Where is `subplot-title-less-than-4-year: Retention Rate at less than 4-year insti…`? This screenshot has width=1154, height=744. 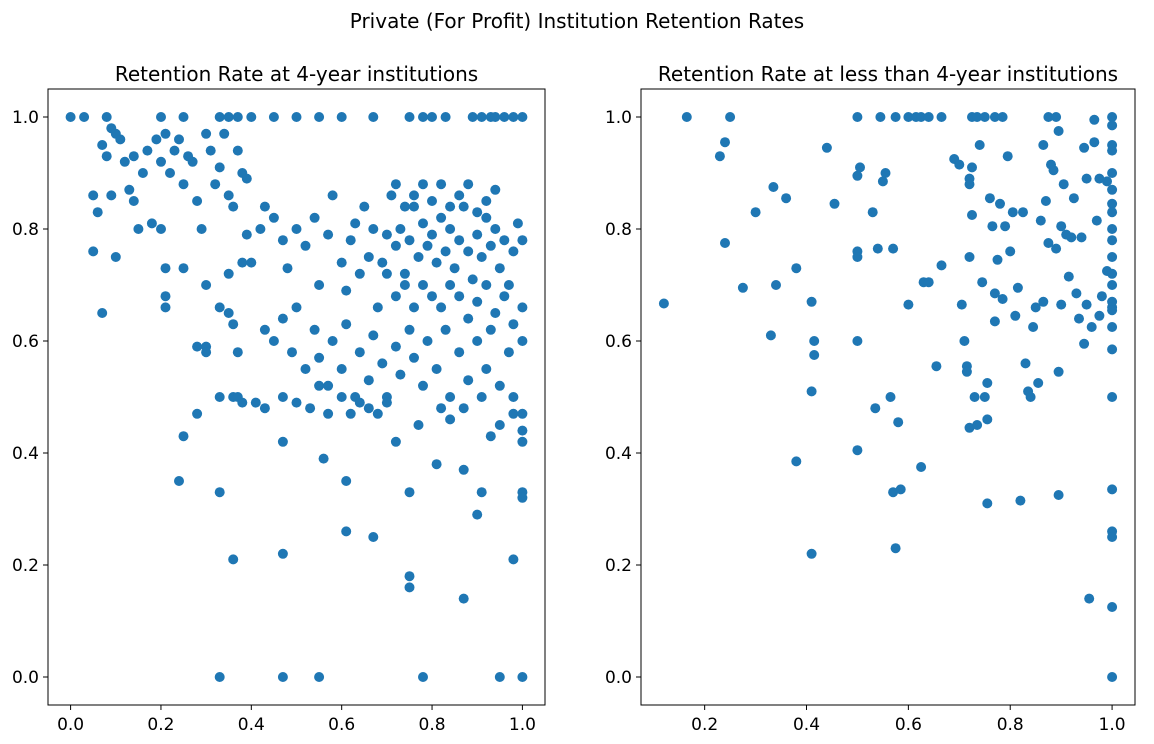
subplot-title-less-than-4-year: Retention Rate at less than 4-year insti… is located at coordinates (888, 74).